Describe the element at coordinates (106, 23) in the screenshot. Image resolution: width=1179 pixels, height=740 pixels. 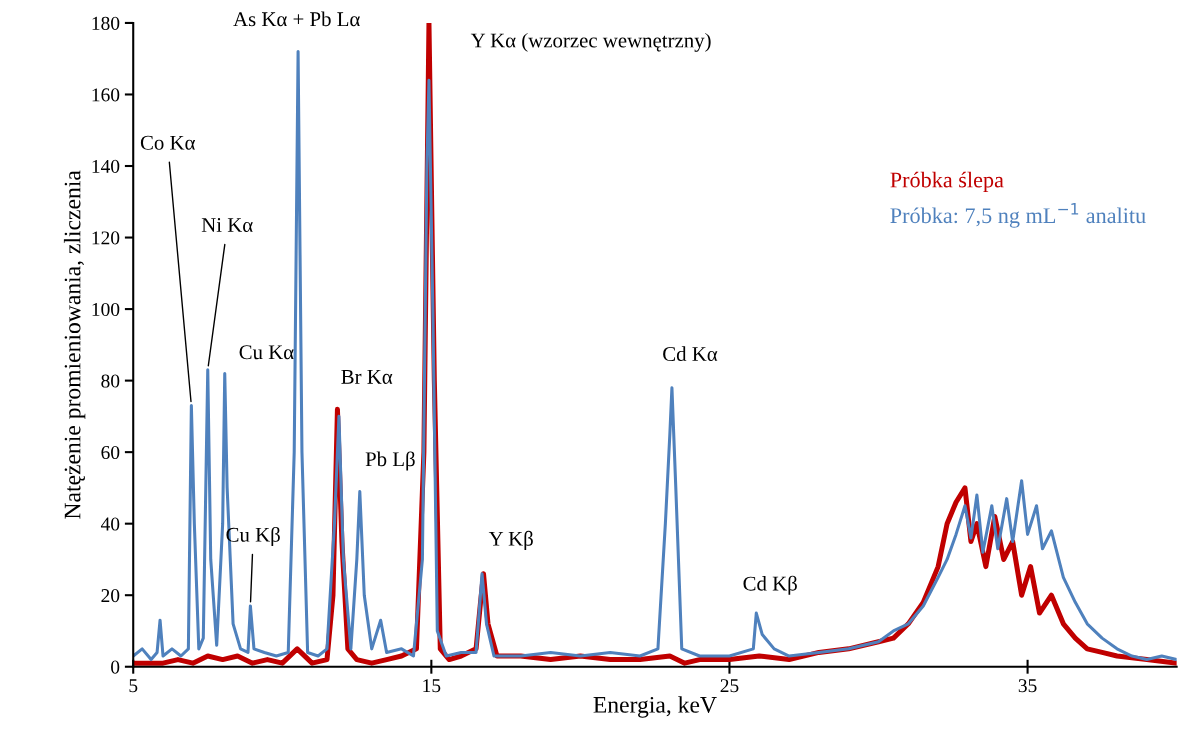
I see `y-tick-label: 180` at that location.